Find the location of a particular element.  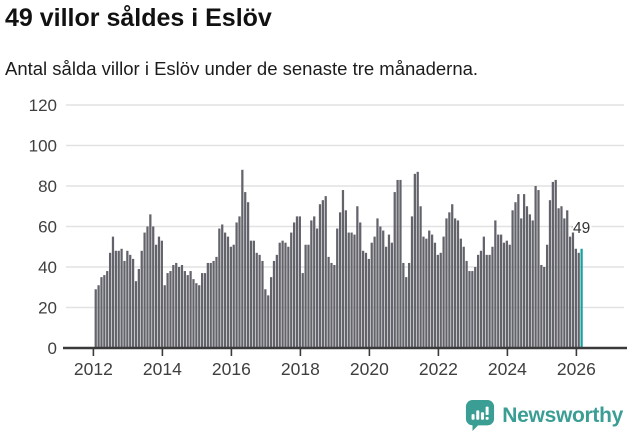

x-axis-tick-label: 2026 is located at coordinates (576, 369).